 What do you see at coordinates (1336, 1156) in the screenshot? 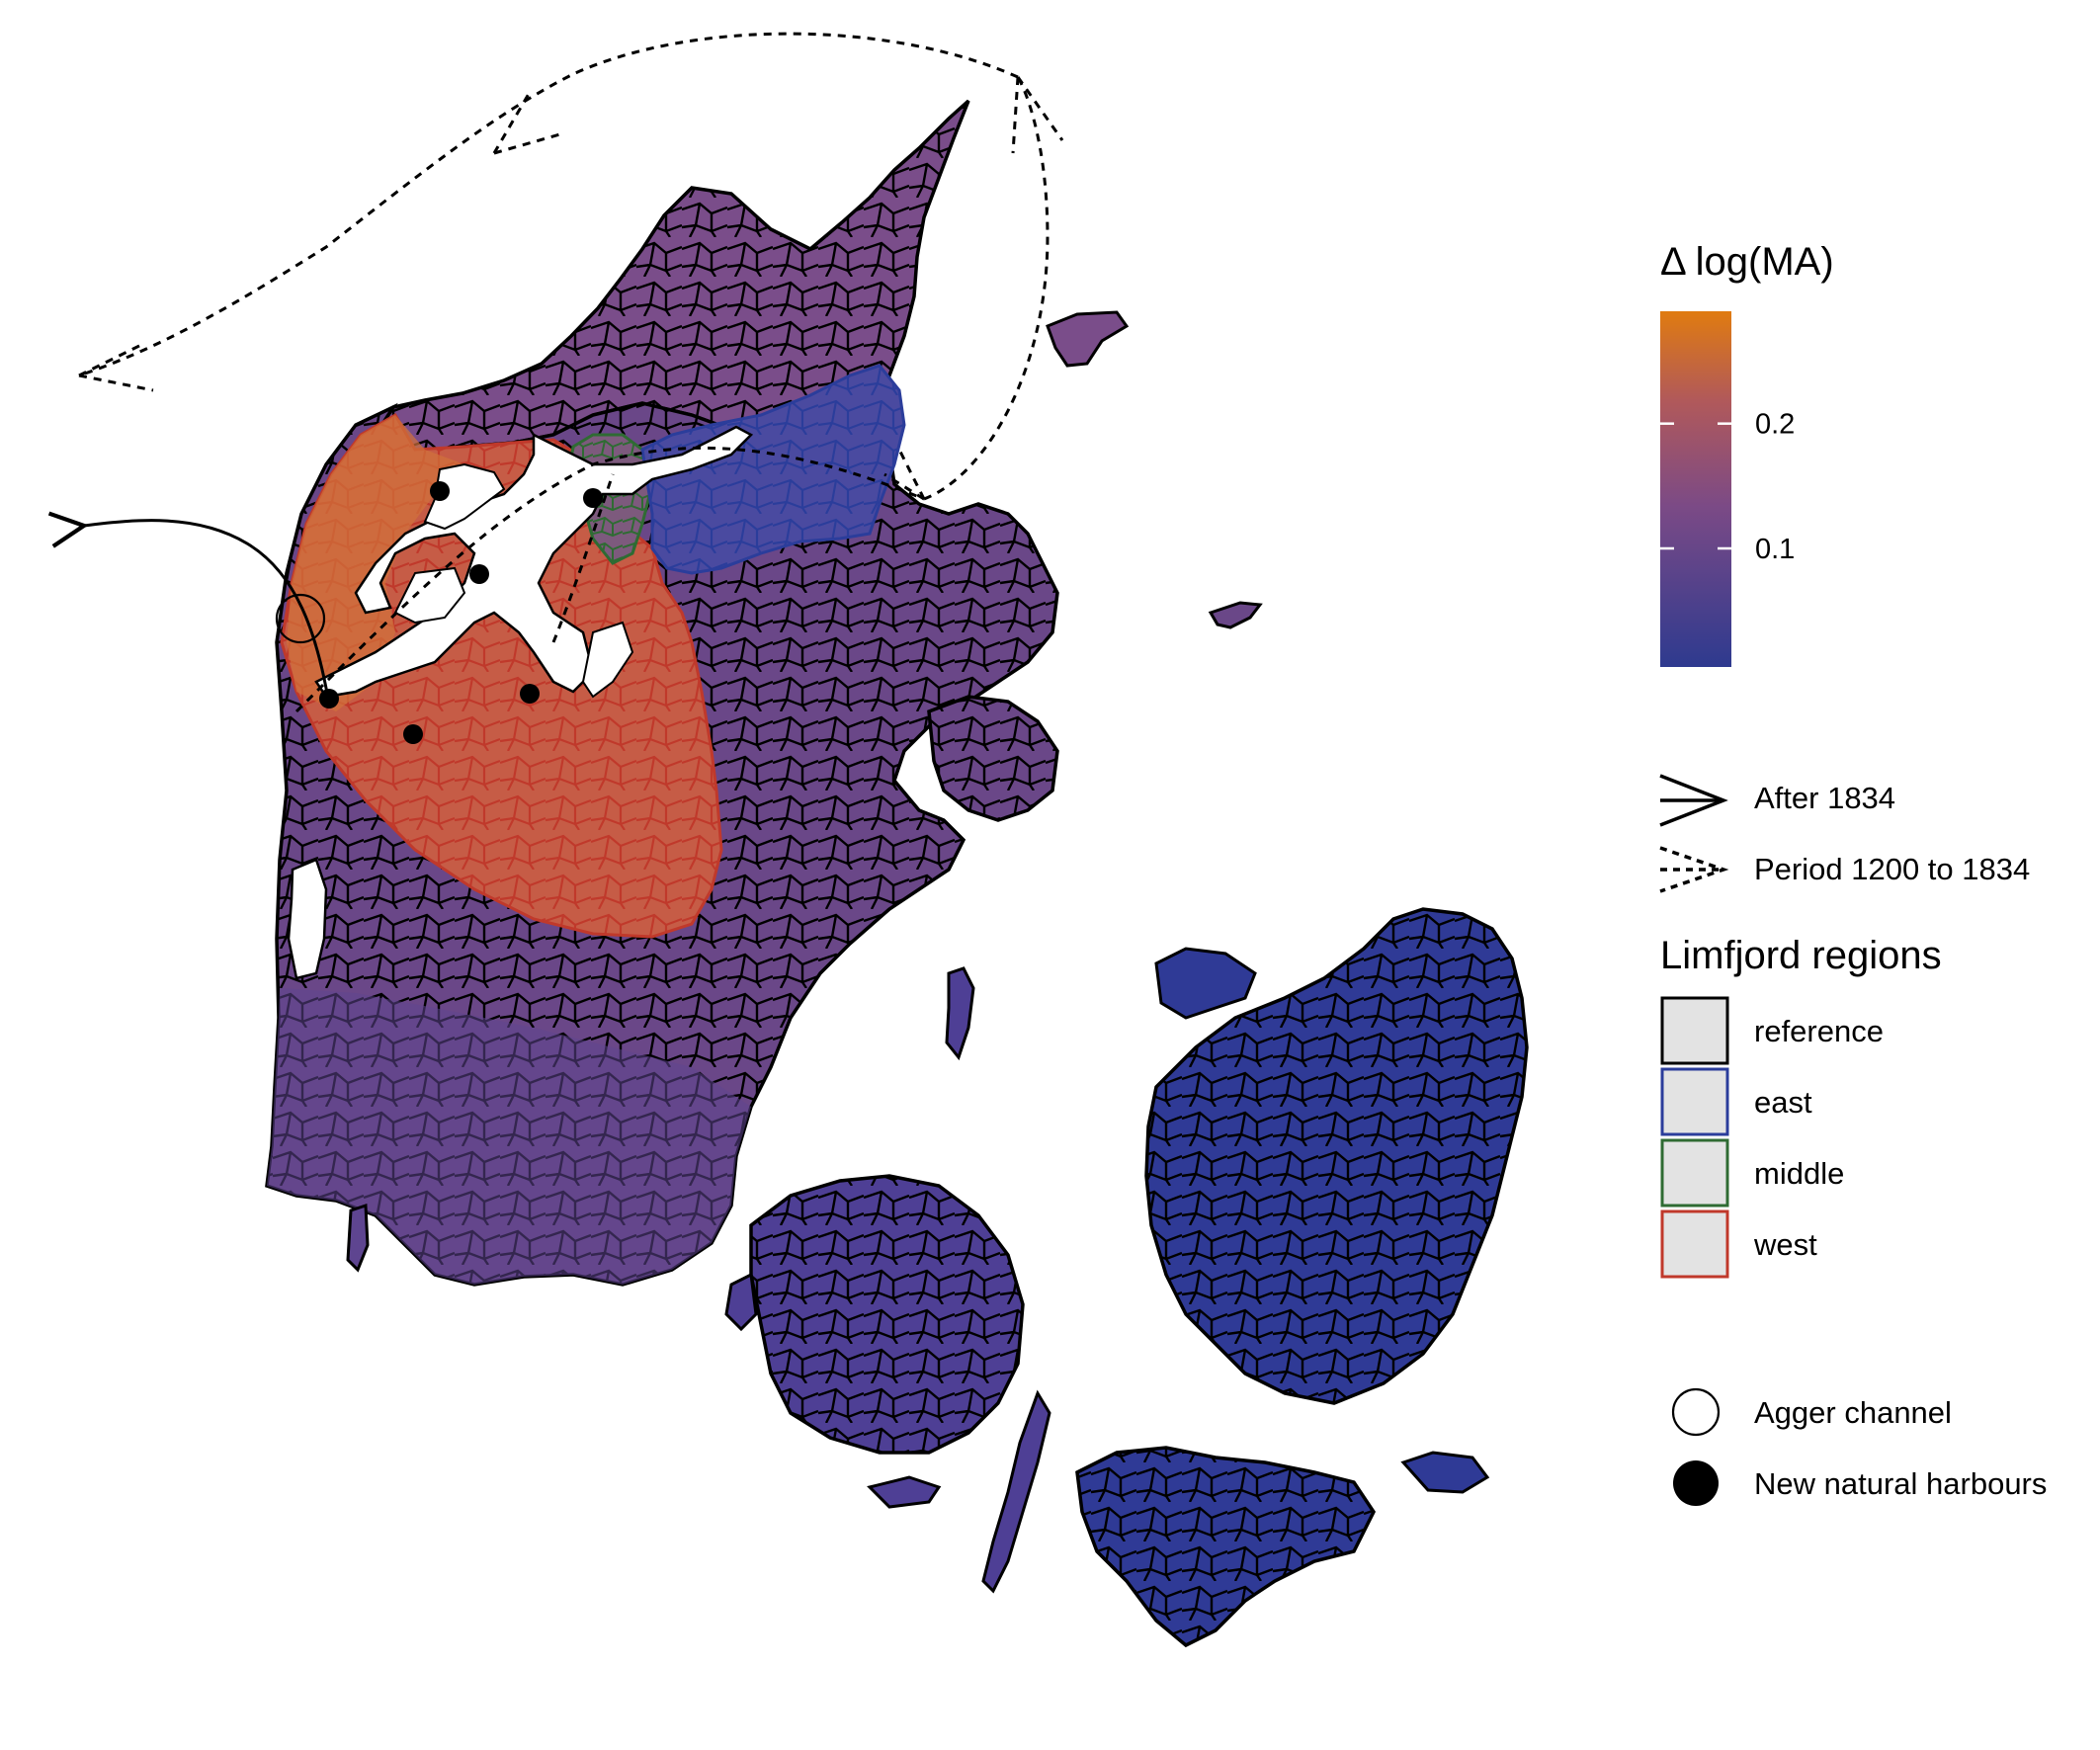
I see `zealand-parishes` at bounding box center [1336, 1156].